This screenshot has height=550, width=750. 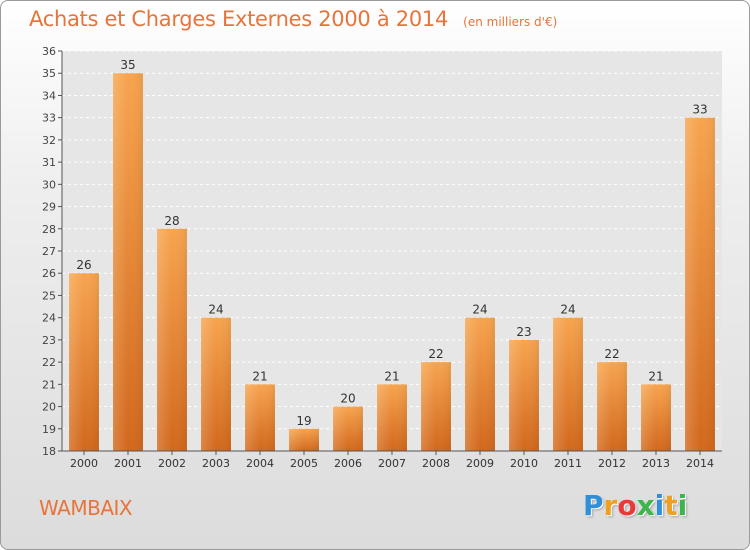 What do you see at coordinates (523, 332) in the screenshot?
I see `data-label: 23` at bounding box center [523, 332].